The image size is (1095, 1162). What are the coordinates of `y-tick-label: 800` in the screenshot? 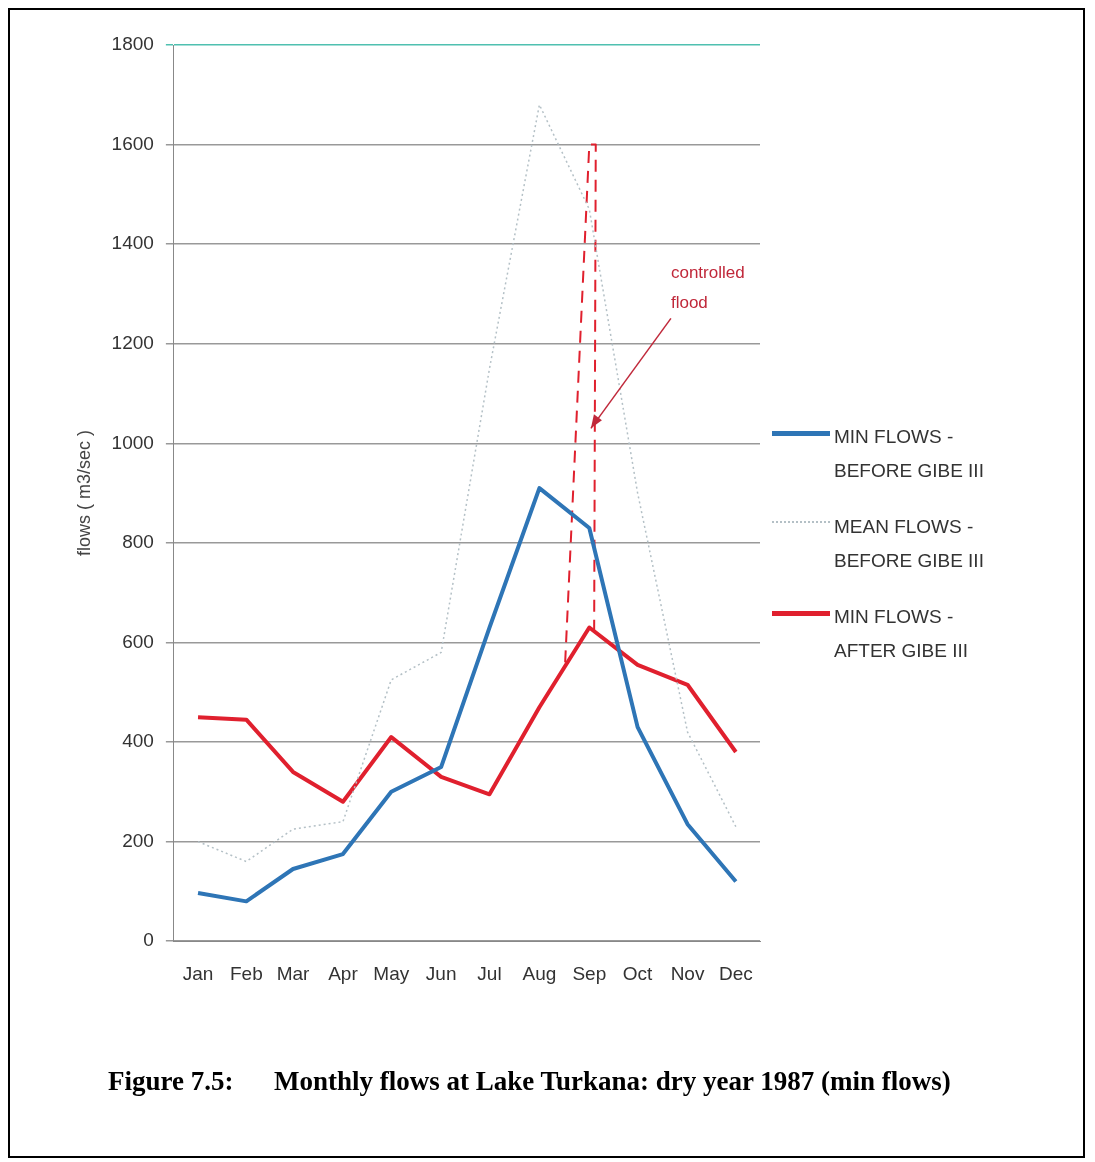 It's located at (138, 542).